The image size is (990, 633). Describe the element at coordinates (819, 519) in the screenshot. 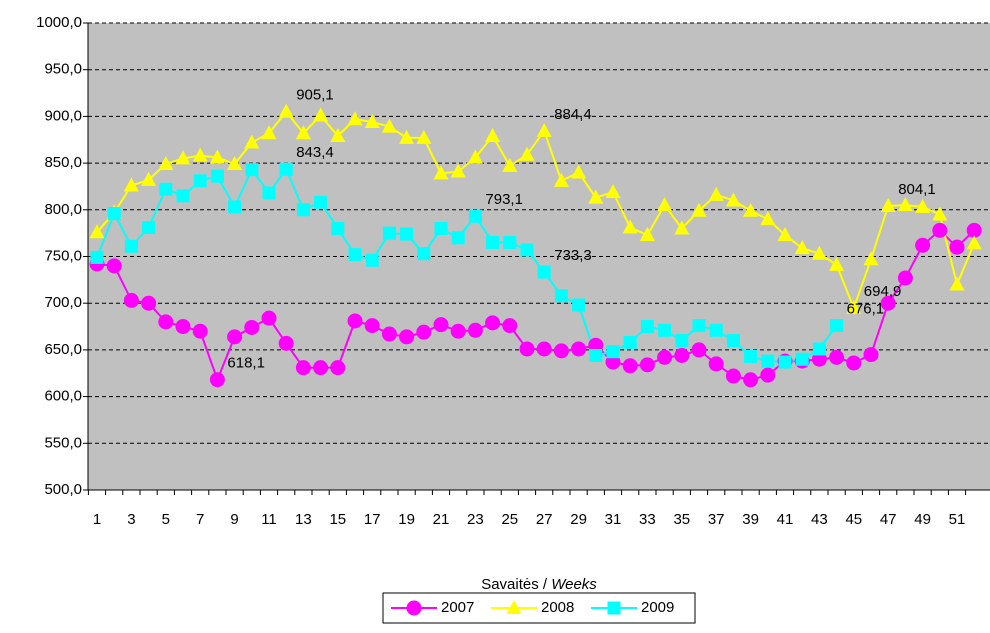

I see `x-tick-label: 43` at that location.